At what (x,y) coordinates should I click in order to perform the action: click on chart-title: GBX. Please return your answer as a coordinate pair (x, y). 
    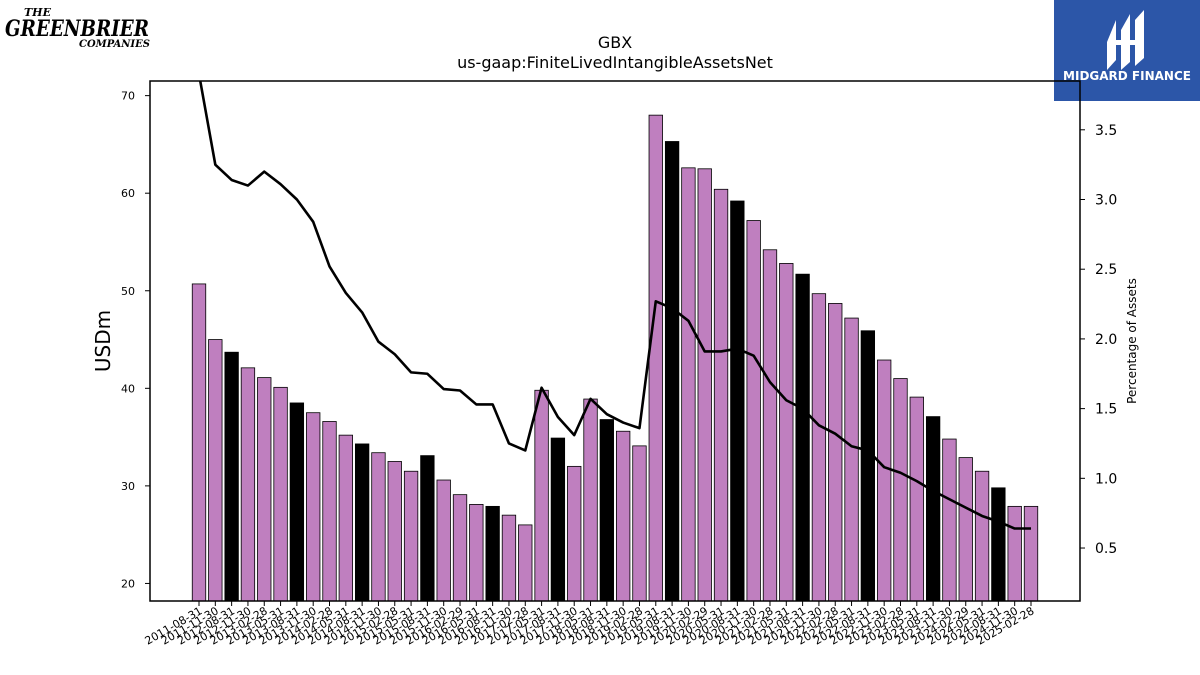
    Looking at the image, I should click on (615, 42).